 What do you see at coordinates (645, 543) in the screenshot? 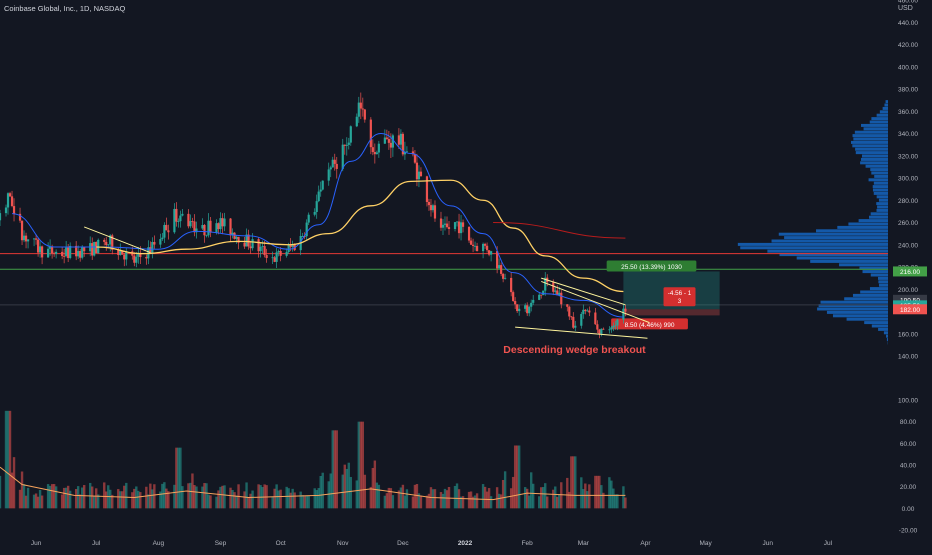
I see `time-tick-label: Apr` at bounding box center [645, 543].